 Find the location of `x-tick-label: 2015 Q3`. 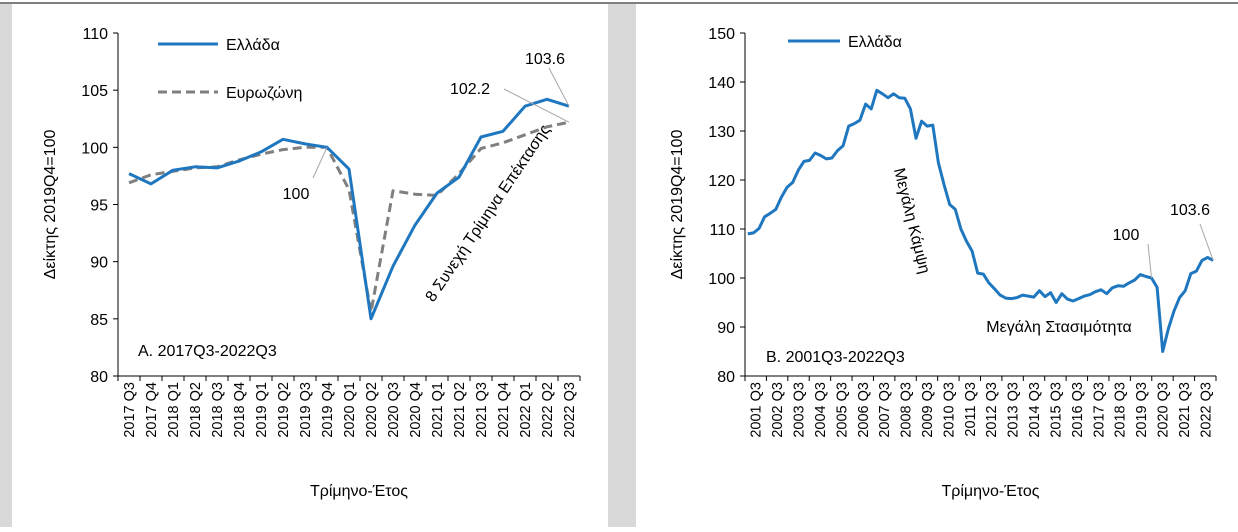

x-tick-label: 2015 Q3 is located at coordinates (1056, 410).